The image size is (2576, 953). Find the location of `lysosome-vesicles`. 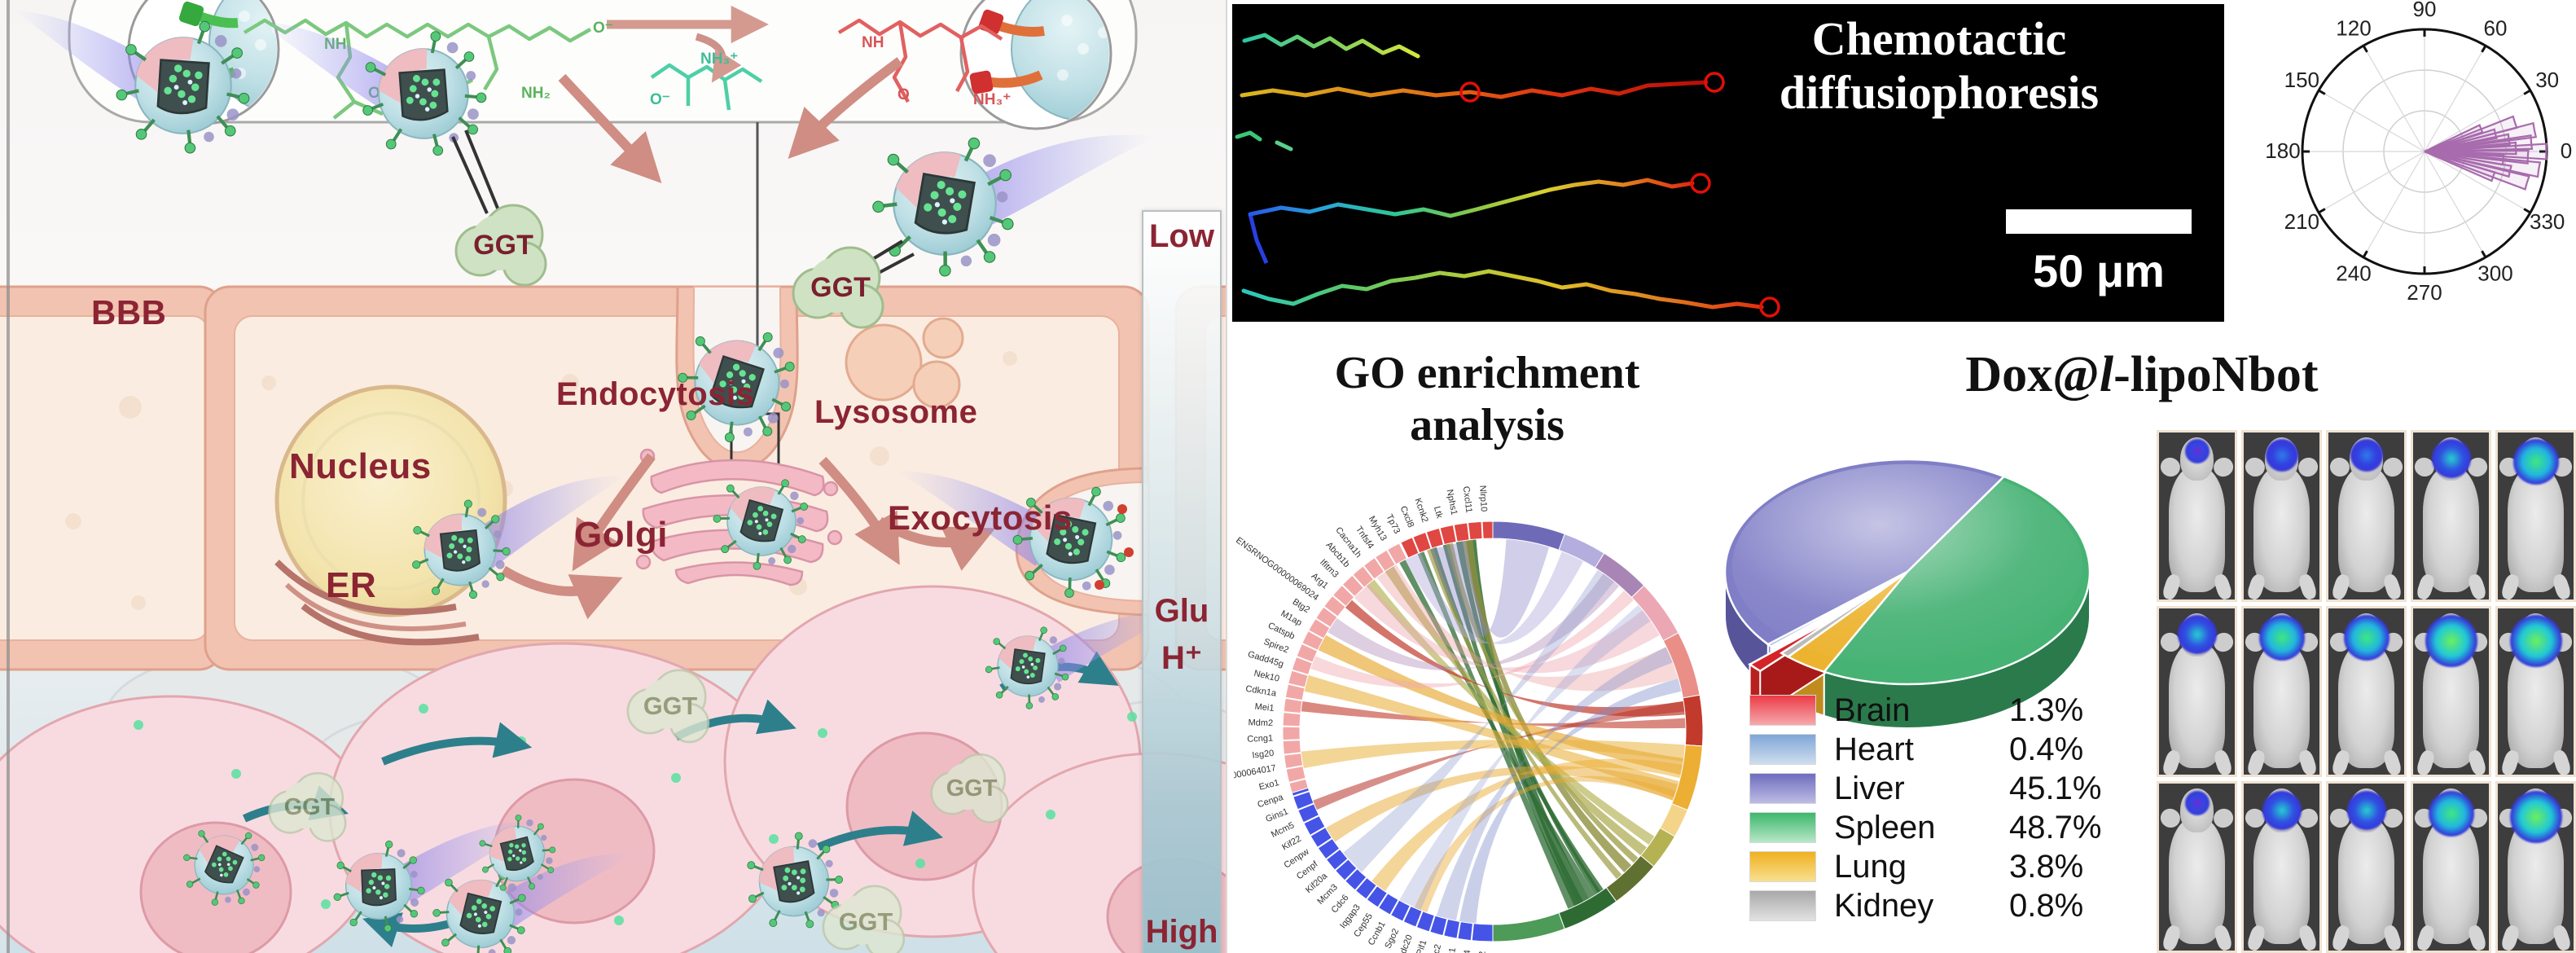

lysosome-vesicles is located at coordinates (904, 363).